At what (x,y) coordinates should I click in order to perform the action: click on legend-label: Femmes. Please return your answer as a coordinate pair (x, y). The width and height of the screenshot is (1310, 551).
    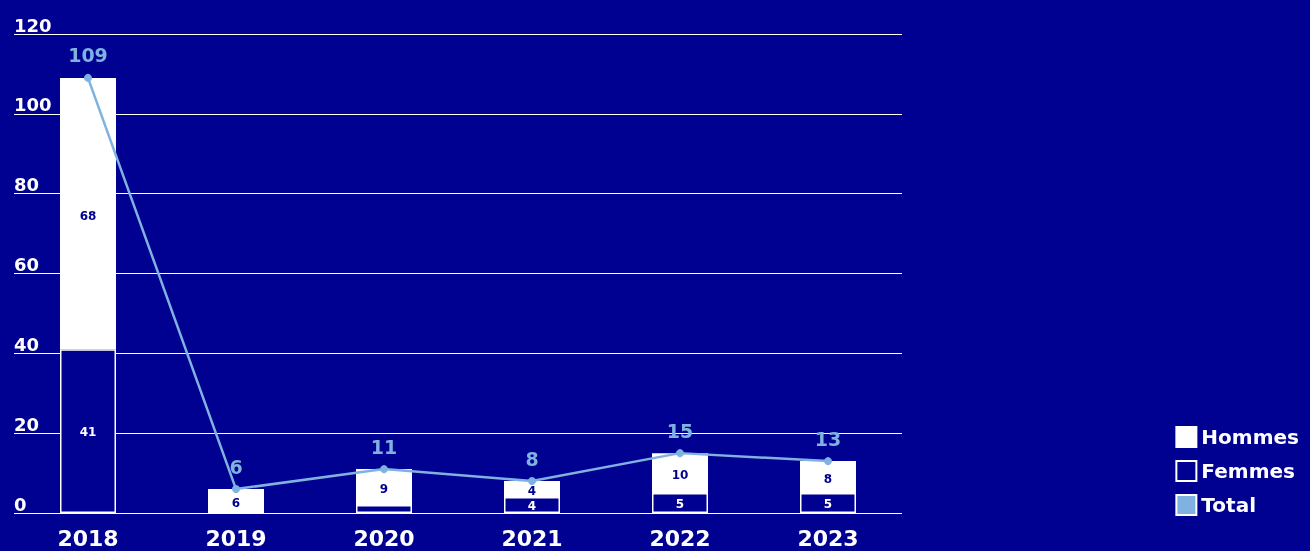
    Looking at the image, I should click on (1248, 471).